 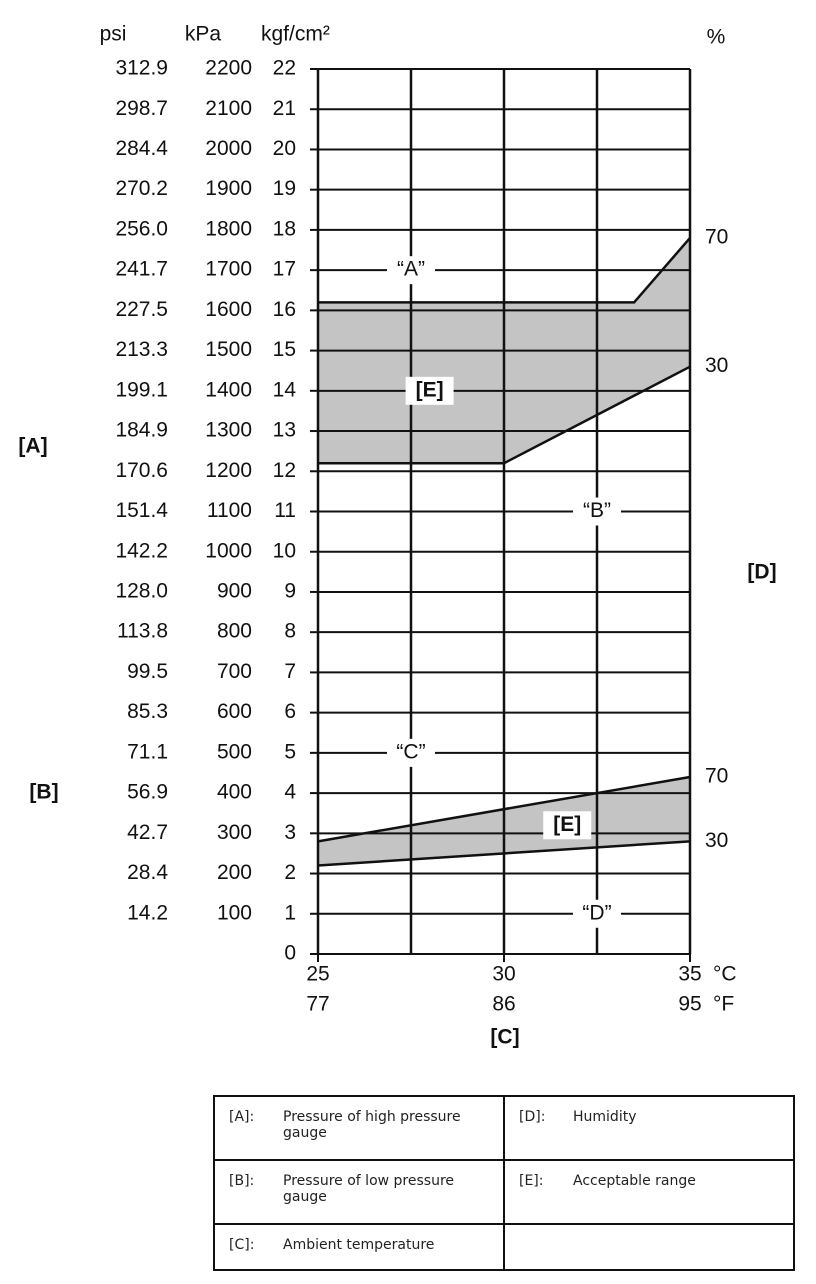 What do you see at coordinates (147, 751) in the screenshot?
I see `psi-tick-label: 71.1` at bounding box center [147, 751].